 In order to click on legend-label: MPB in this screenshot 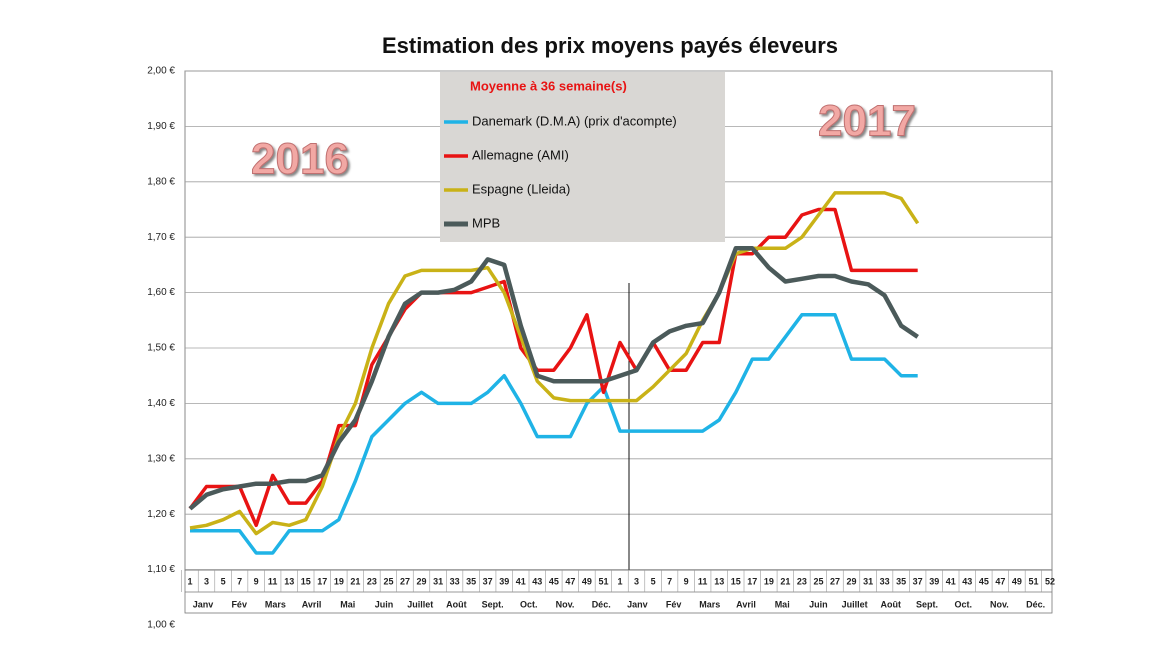, I will do `click(486, 222)`.